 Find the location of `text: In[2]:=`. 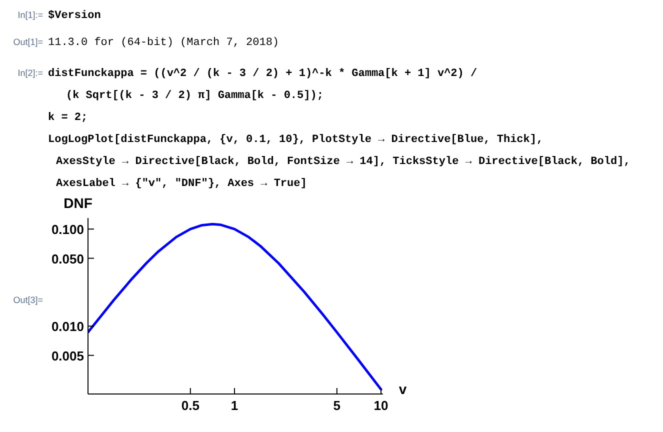

text: In[2]:= is located at coordinates (30, 73).